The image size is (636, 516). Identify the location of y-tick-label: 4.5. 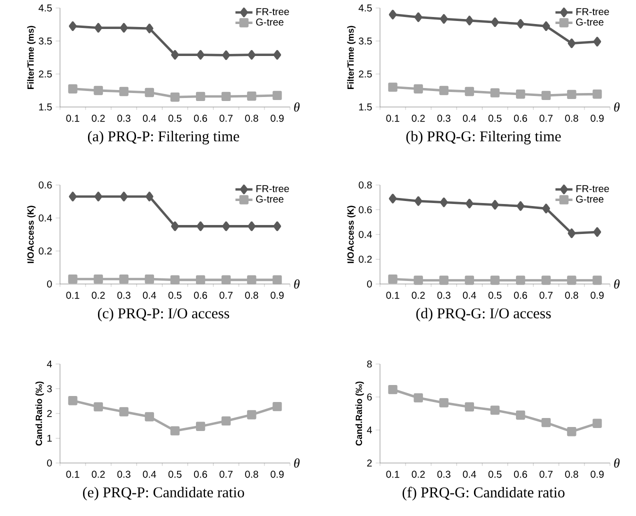
(365, 8).